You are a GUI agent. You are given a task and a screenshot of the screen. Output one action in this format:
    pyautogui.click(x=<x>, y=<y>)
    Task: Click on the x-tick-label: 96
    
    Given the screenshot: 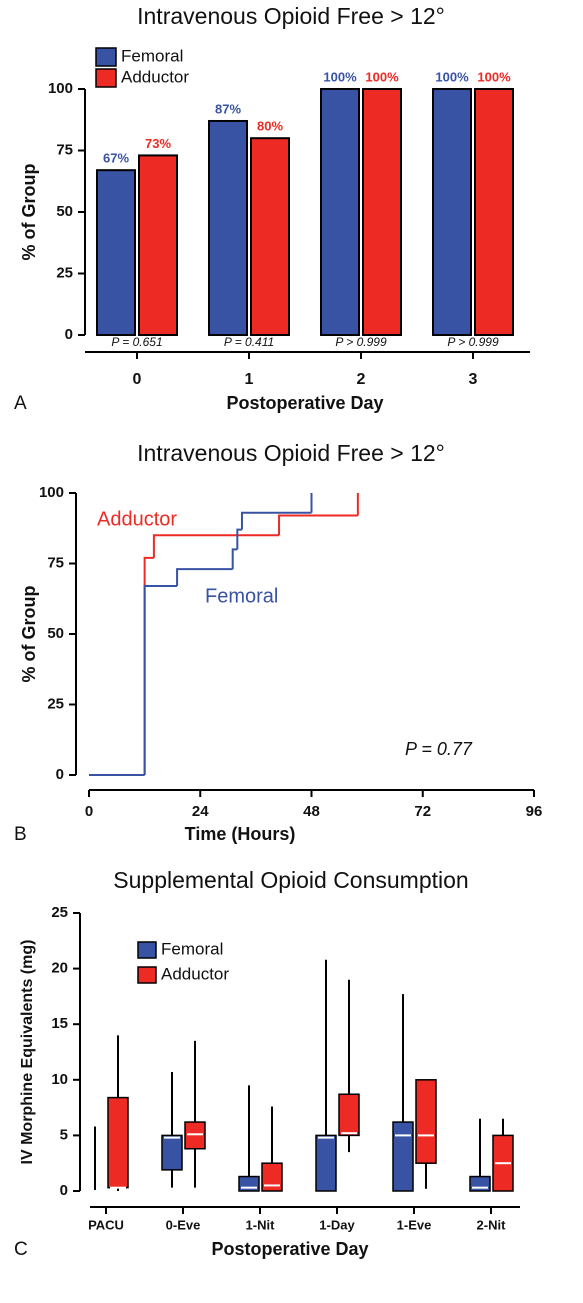 What is the action you would take?
    pyautogui.click(x=534, y=811)
    